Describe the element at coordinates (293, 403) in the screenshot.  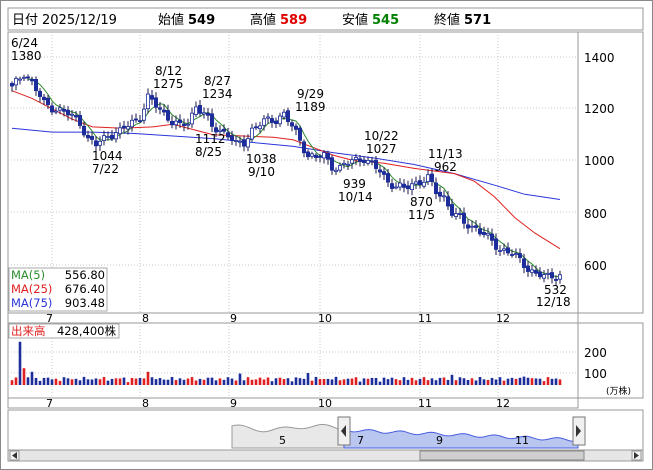
I see `month-axis-bottom-frame` at that location.